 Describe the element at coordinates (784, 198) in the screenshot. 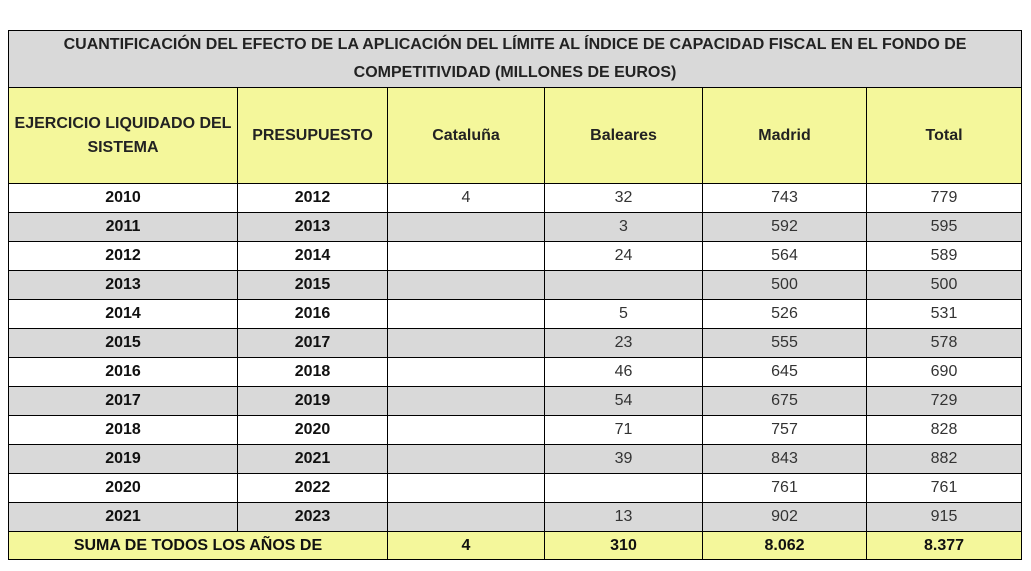

I see `table-cell: 743` at that location.